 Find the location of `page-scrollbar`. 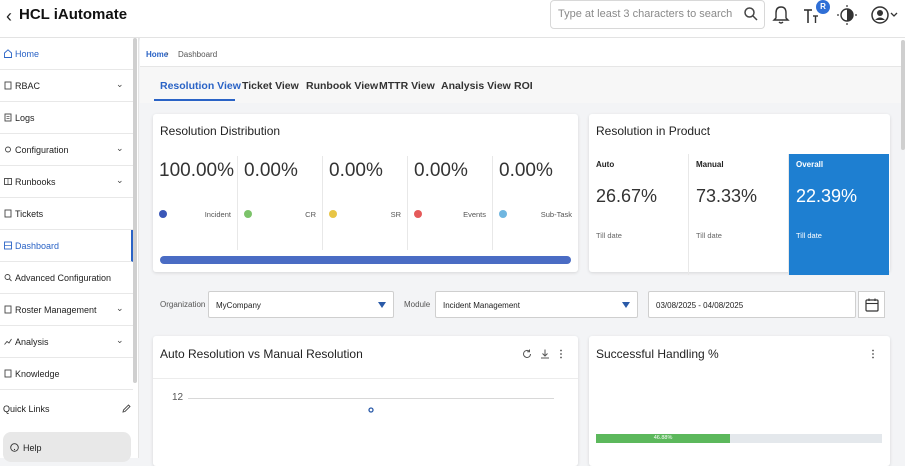

page-scrollbar is located at coordinates (903, 95).